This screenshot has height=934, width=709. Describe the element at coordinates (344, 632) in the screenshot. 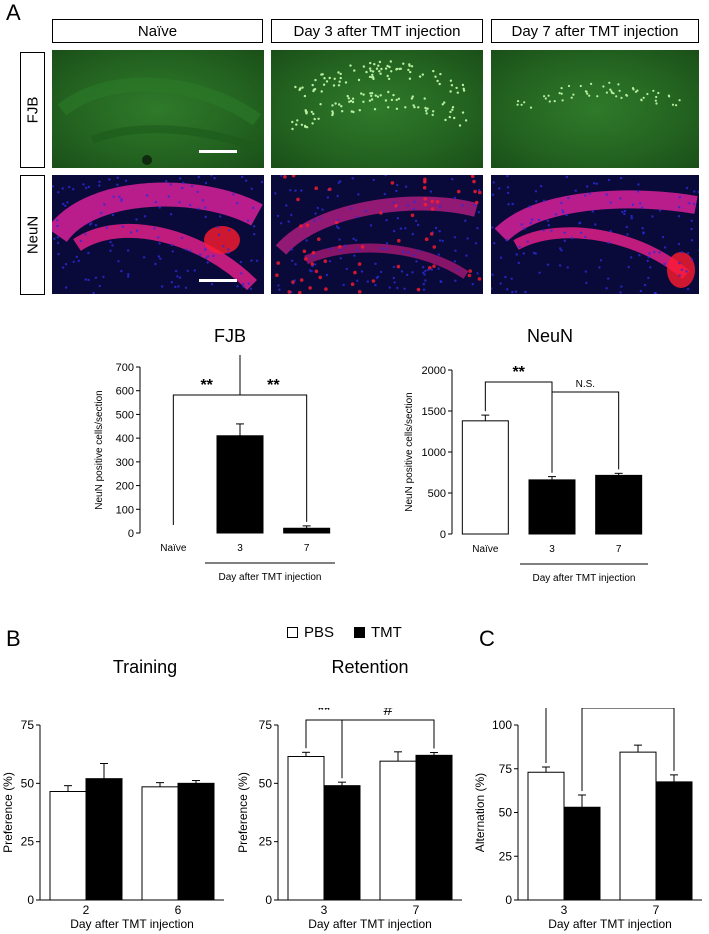

I see `legend: PBS TMT` at that location.